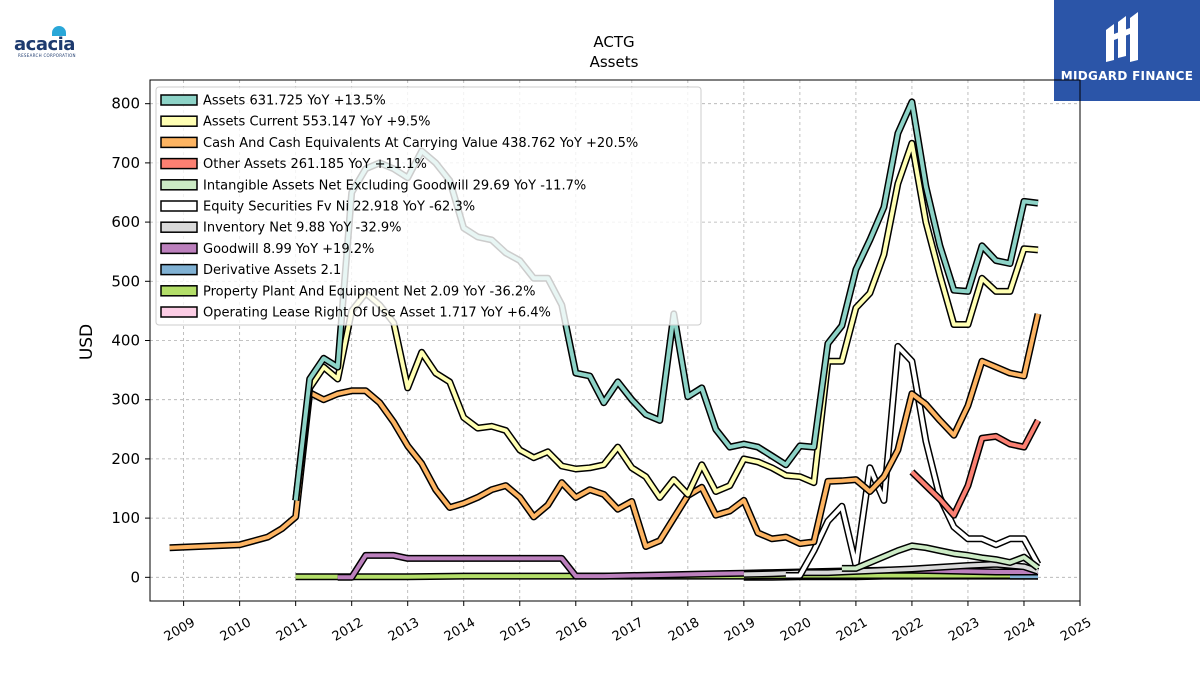  I want to click on x-tick-label: 2025, so click(1076, 630).